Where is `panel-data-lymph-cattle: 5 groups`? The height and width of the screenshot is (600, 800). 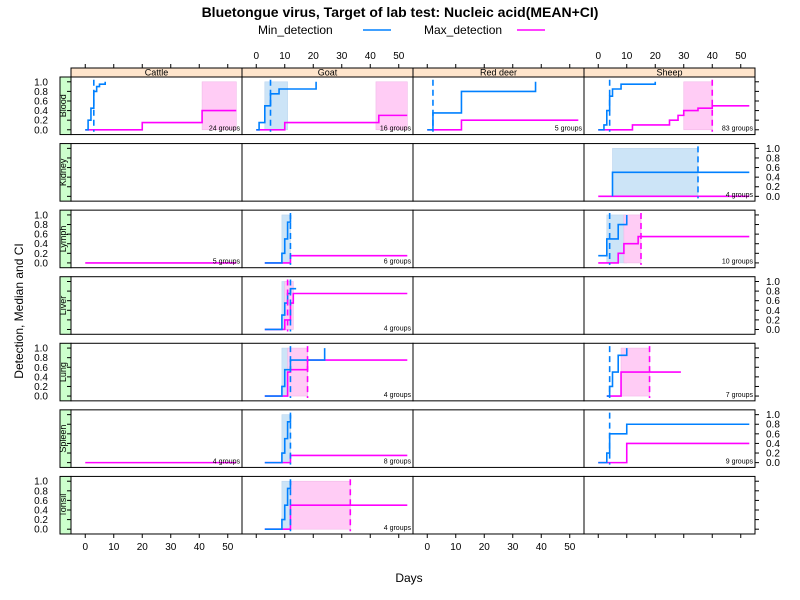 panel-data-lymph-cattle: 5 groups is located at coordinates (162, 262).